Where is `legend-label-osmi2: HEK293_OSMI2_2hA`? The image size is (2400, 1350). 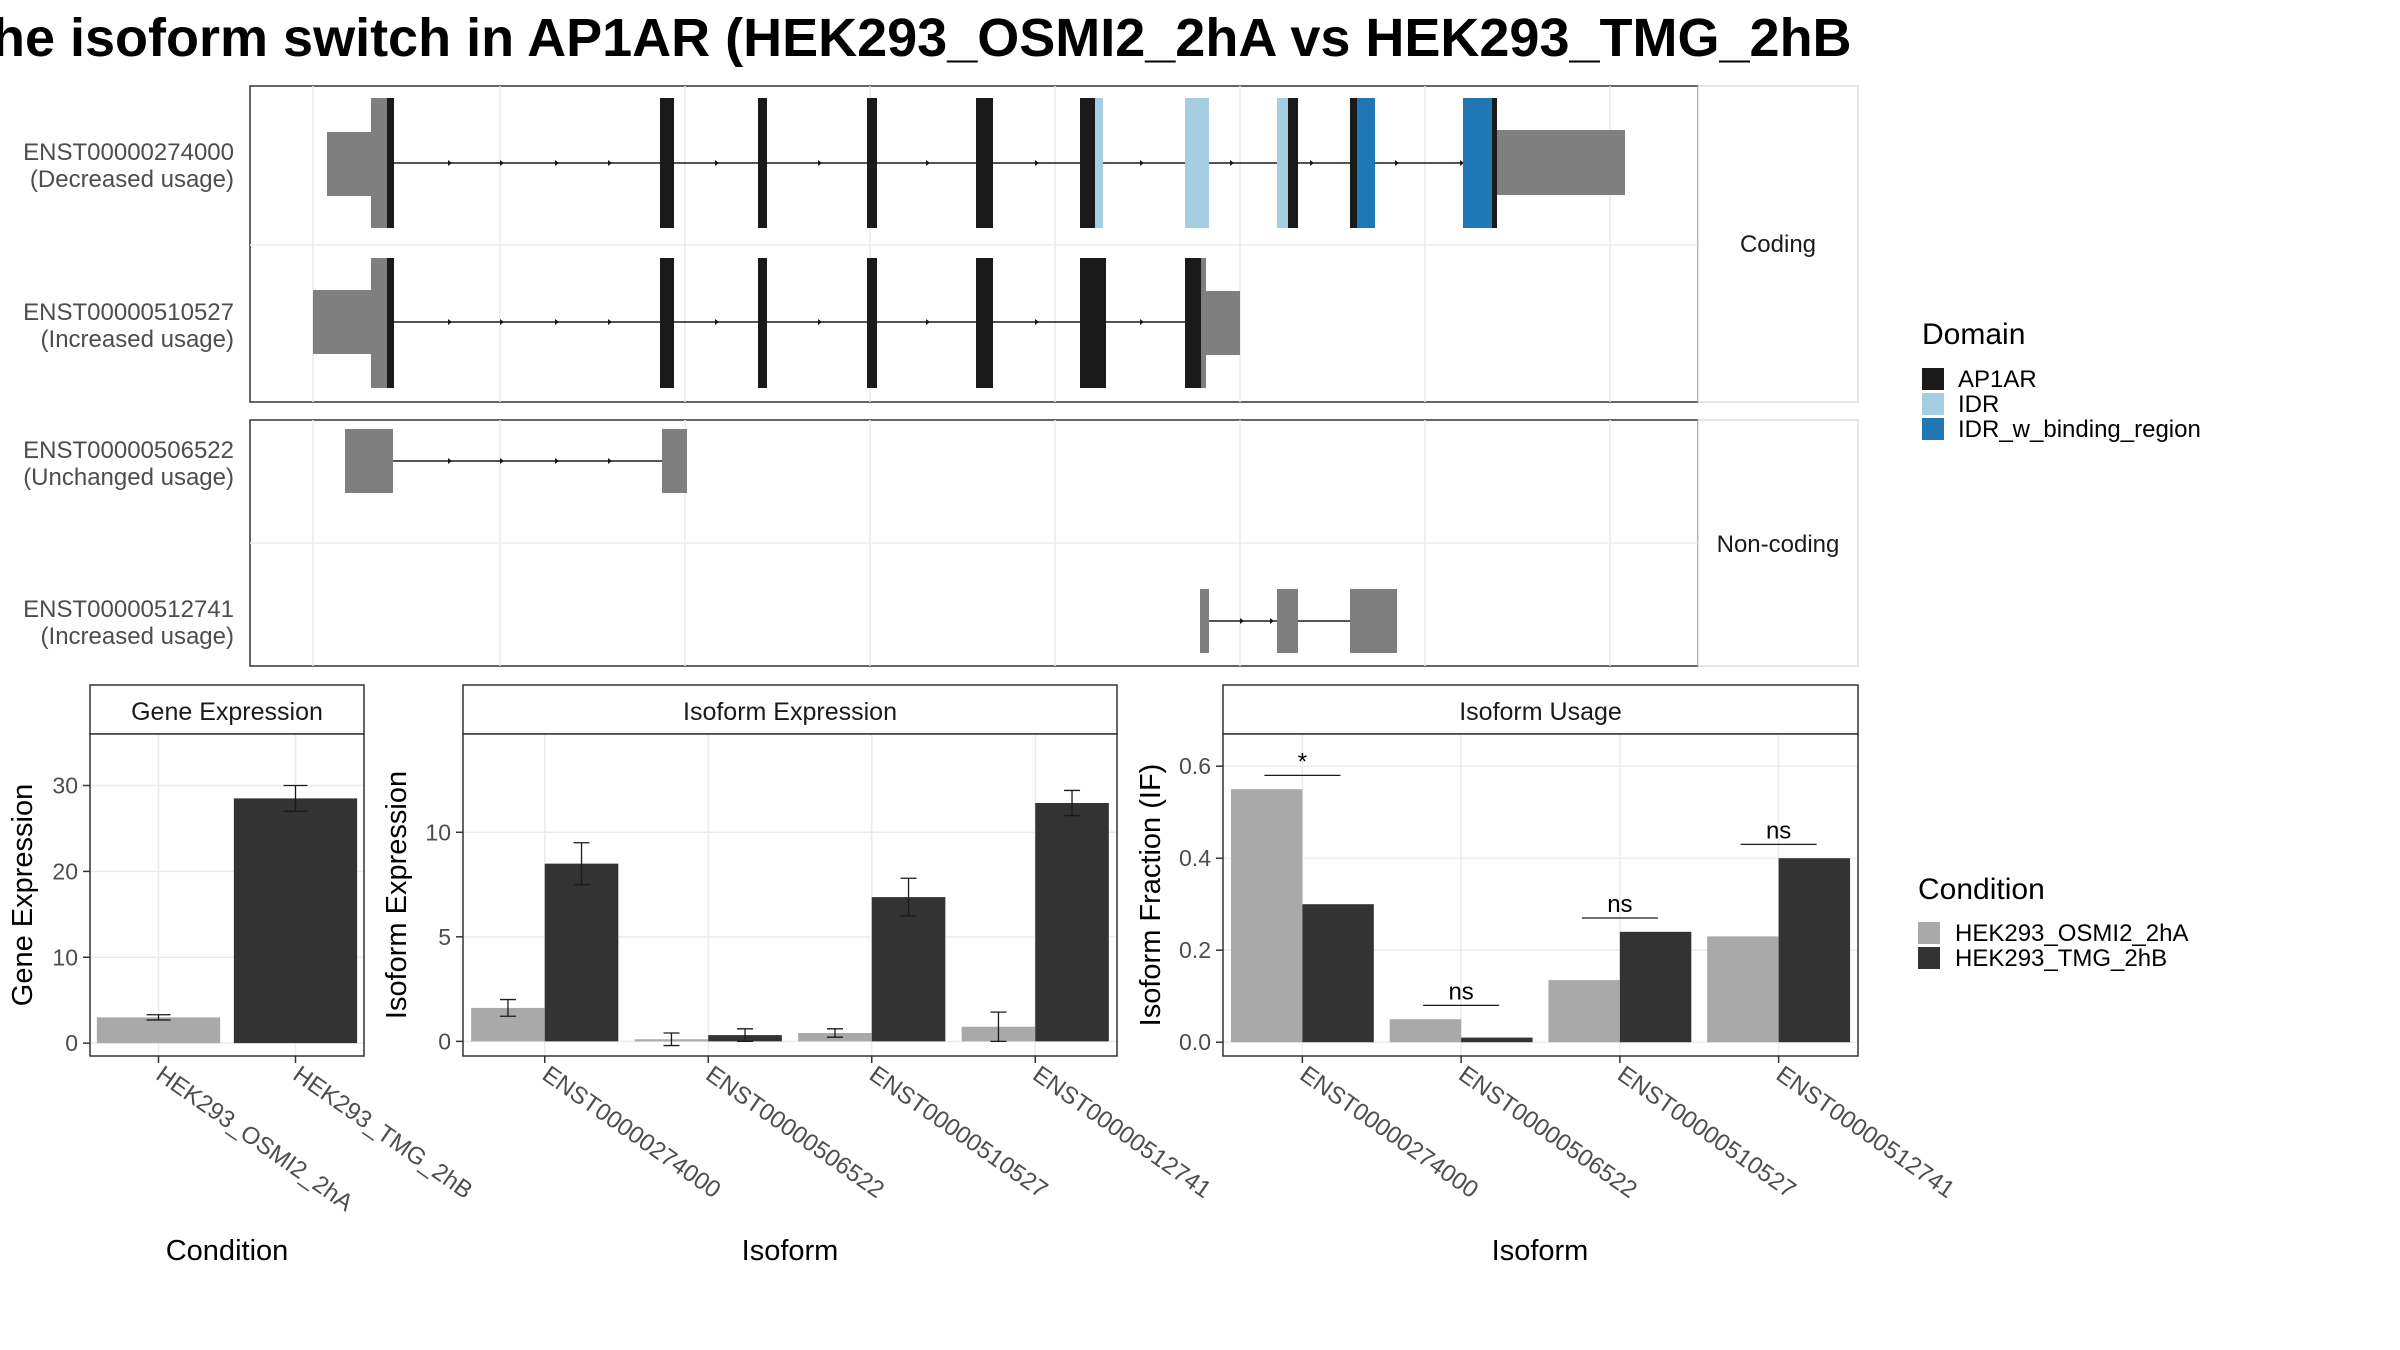
legend-label-osmi2: HEK293_OSMI2_2hA is located at coordinates (2071, 933).